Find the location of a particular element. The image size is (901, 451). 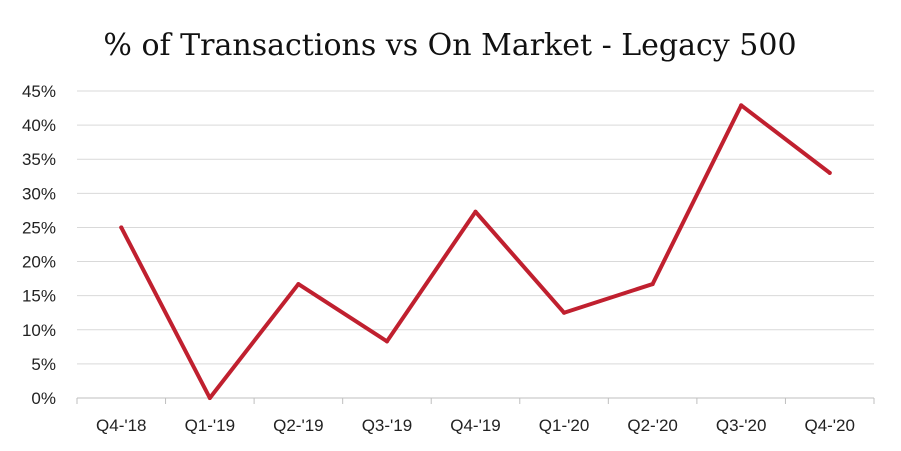

y-axis-ticks: 0% 5% 10% 15% 20% 25% 30% 35% 40% 45% is located at coordinates (39, 245).